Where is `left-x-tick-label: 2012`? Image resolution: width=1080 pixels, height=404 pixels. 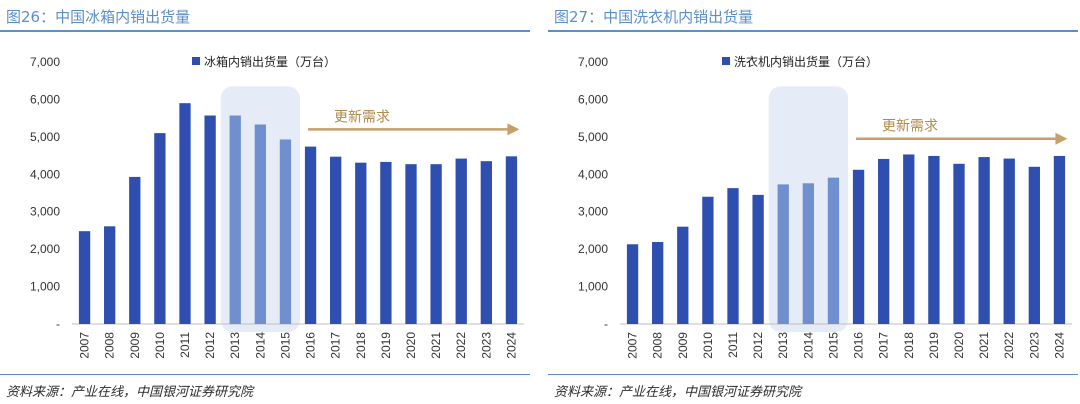
left-x-tick-label: 2012 is located at coordinates (210, 345).